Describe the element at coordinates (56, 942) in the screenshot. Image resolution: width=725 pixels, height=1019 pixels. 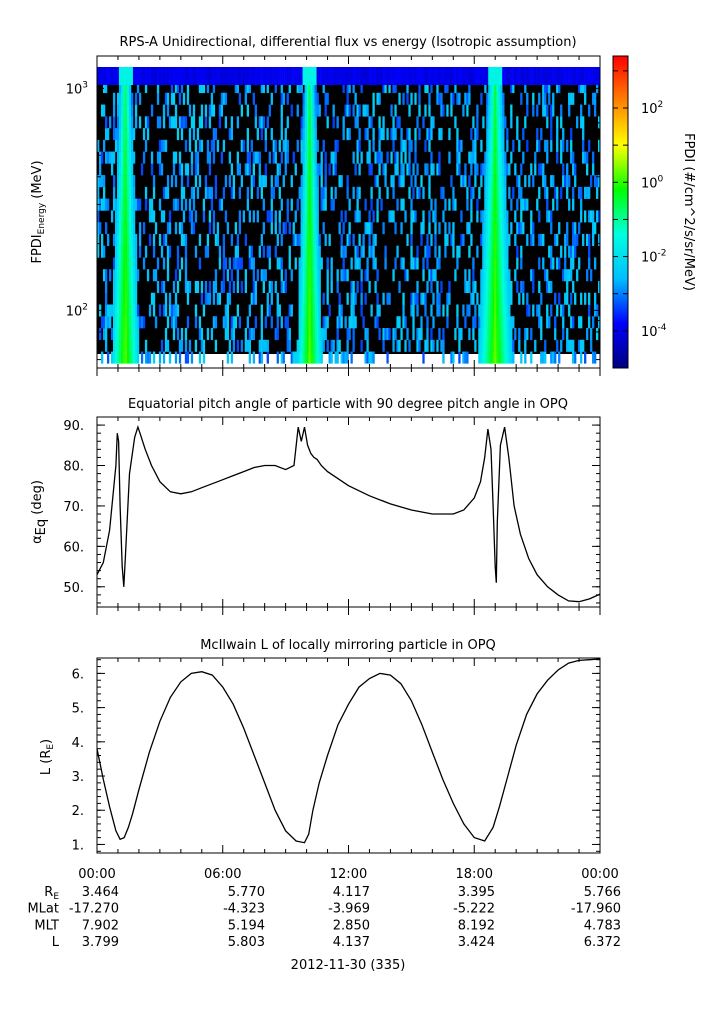
I see `ephemeris-row-label: L` at that location.